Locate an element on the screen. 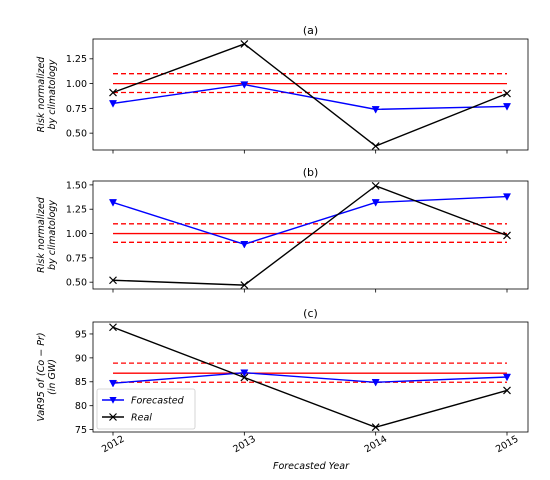 The height and width of the screenshot is (480, 550). y-axis-label-line: VaR95 of (Co − Pr) is located at coordinates (41, 376).